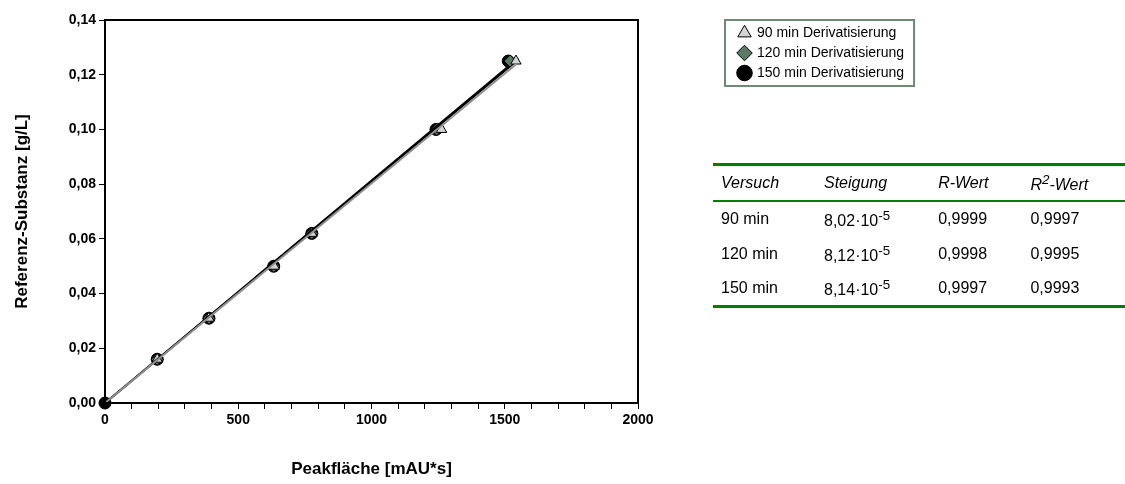 Image resolution: width=1125 pixels, height=484 pixels. What do you see at coordinates (750, 183) in the screenshot?
I see `text: Versuch` at bounding box center [750, 183].